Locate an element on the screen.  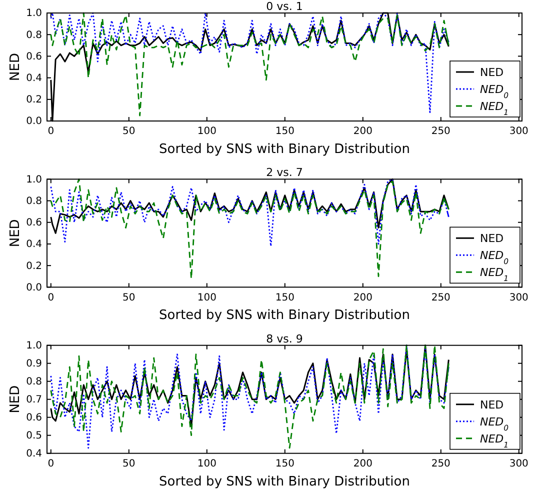
y-tick-label: 0.9 is located at coordinates (34, 364).